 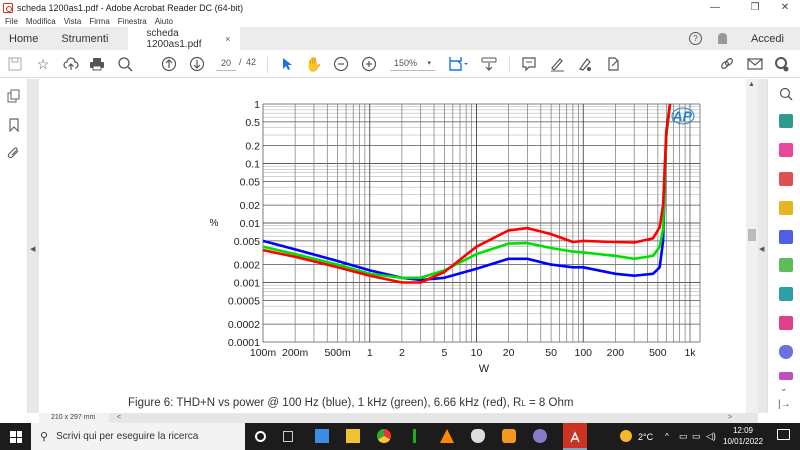 What do you see at coordinates (127, 436) in the screenshot?
I see `taskbar-search-placeholder: Scrivi qui per eseguire la ricerca` at bounding box center [127, 436].